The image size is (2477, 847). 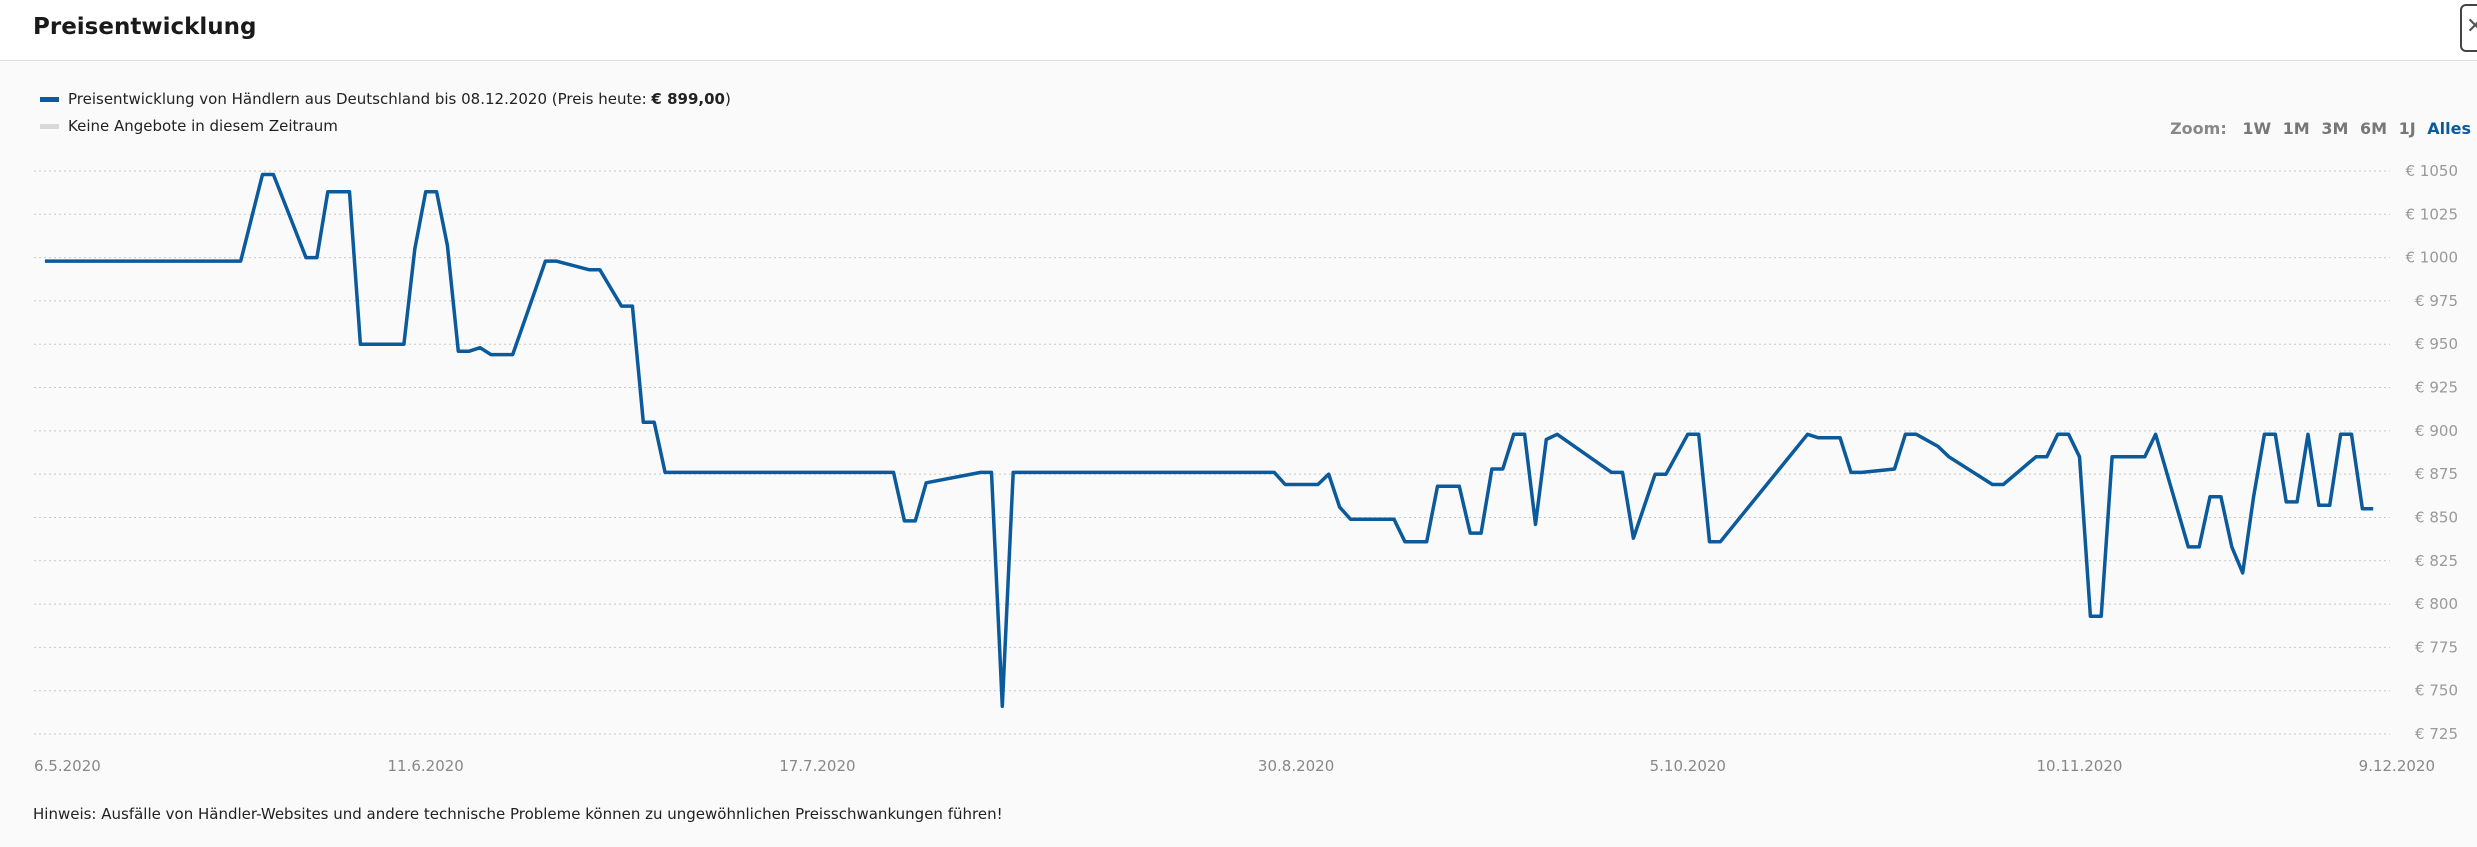 I want to click on x-tick-label: 17.7.2020, so click(x=817, y=766).